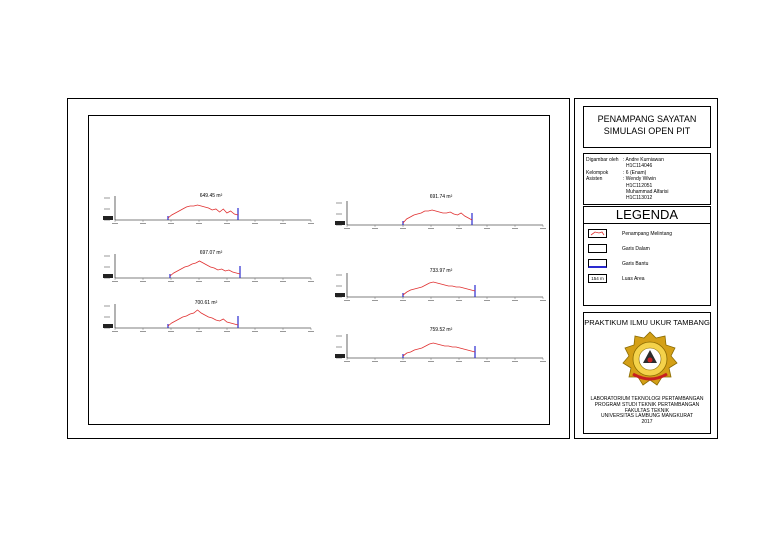 The height and width of the screenshot is (543, 768). What do you see at coordinates (597, 248) in the screenshot?
I see `box-icon` at bounding box center [597, 248].